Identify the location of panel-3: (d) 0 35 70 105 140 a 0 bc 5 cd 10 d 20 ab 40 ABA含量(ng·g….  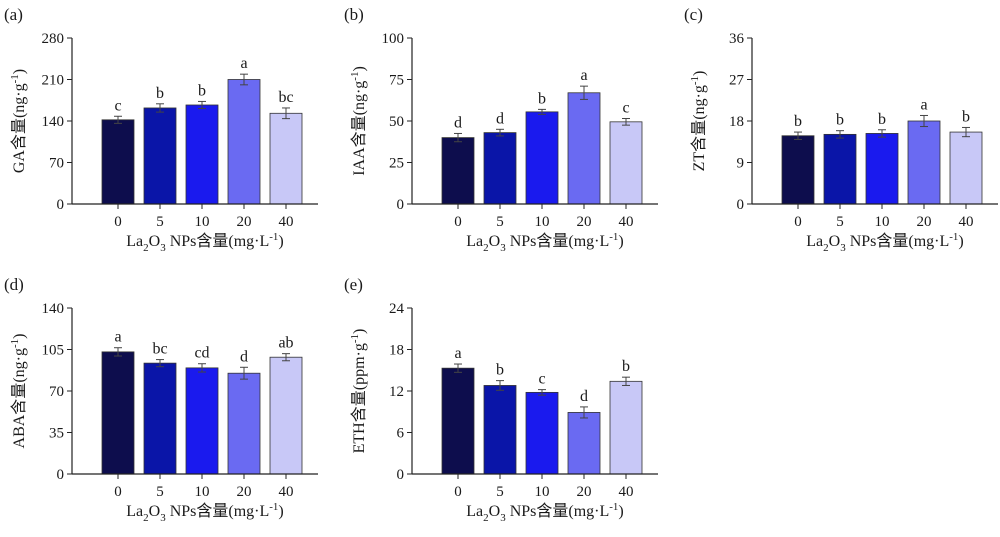
(161, 399).